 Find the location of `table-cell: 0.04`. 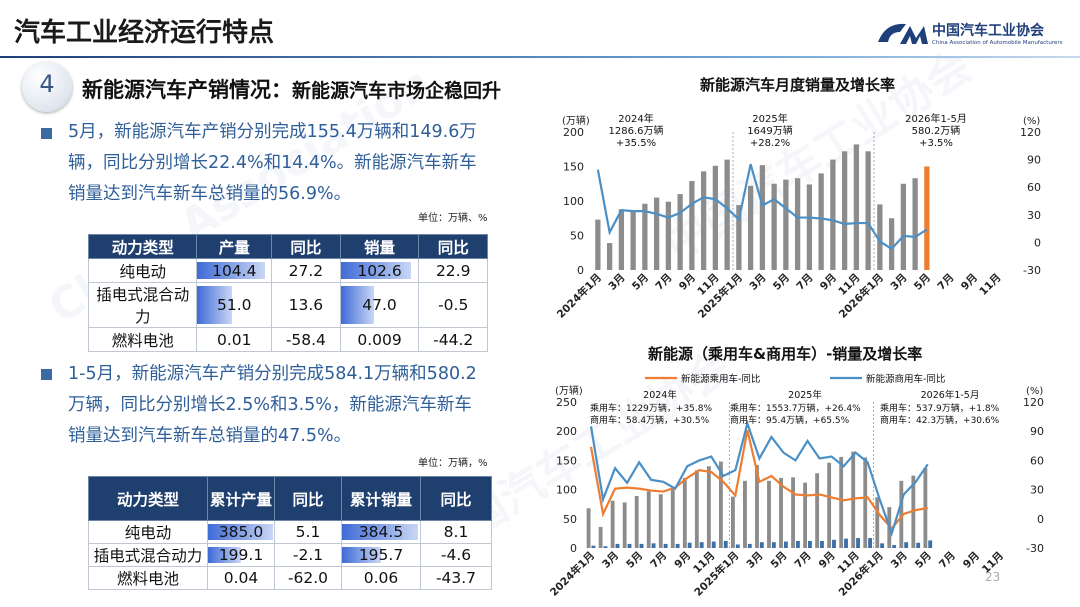

table-cell: 0.04 is located at coordinates (241, 578).